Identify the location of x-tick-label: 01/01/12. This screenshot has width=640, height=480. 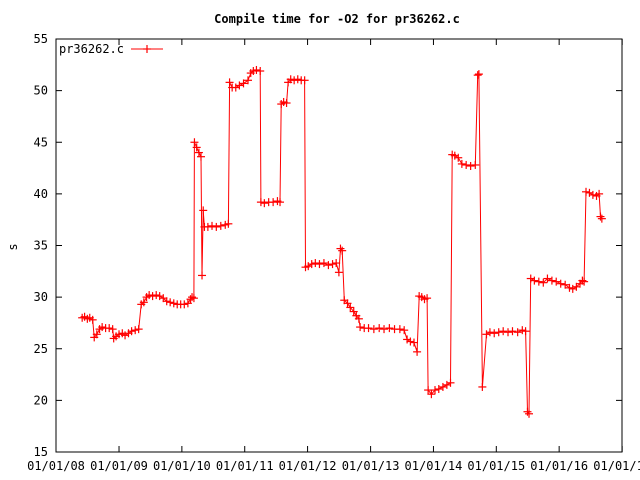
(308, 466).